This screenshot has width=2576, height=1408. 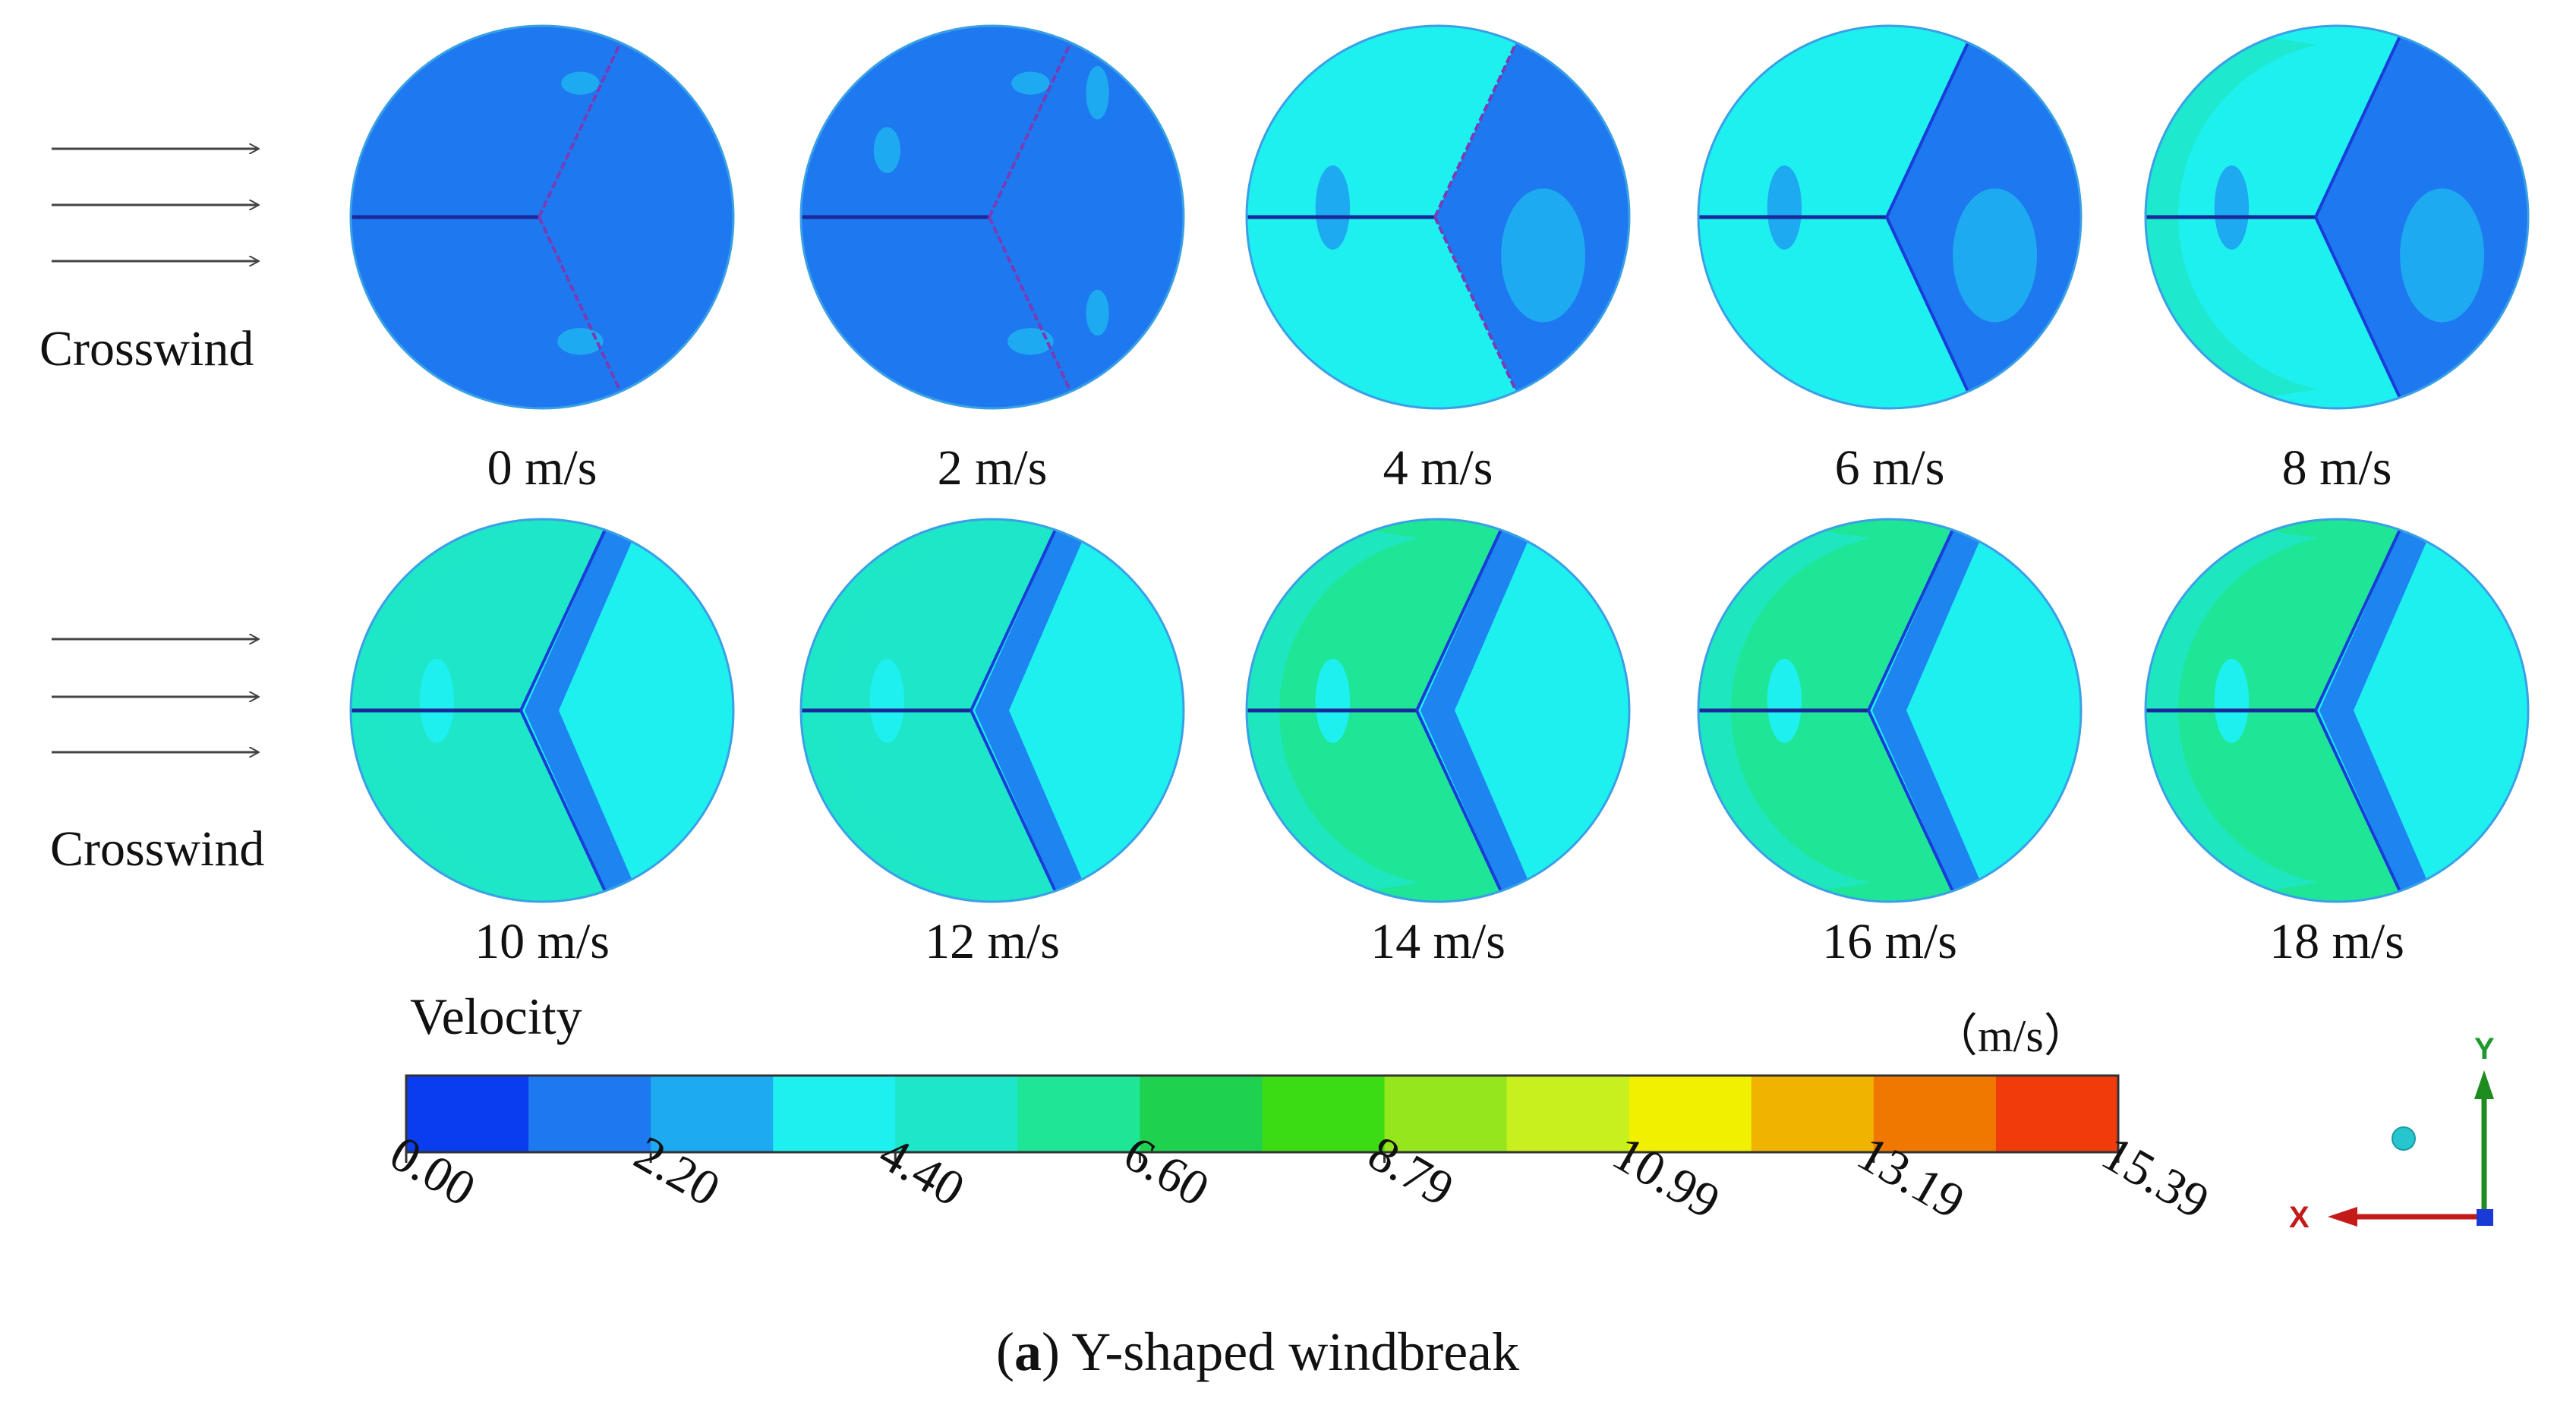 What do you see at coordinates (157, 849) in the screenshot?
I see `crosswind-label-row2: Crosswind` at bounding box center [157, 849].